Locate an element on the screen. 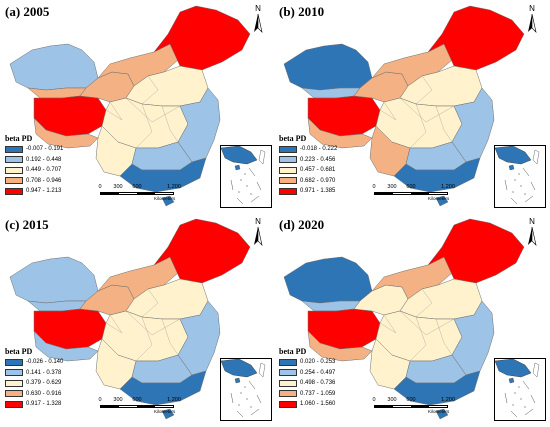 The width and height of the screenshot is (550, 427). scale-unit: Kilometers is located at coordinates (165, 411).